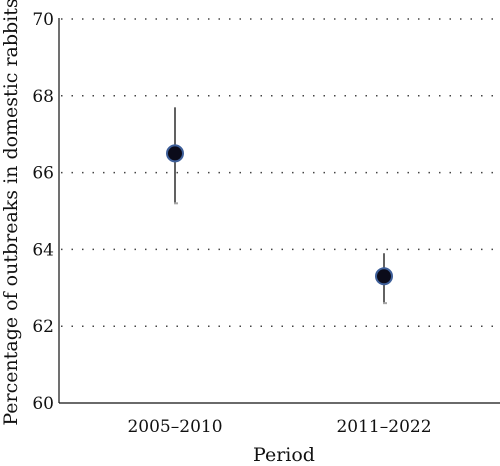 This screenshot has height=466, width=500. Describe the element at coordinates (279, 215) in the screenshot. I see `data-points` at that location.